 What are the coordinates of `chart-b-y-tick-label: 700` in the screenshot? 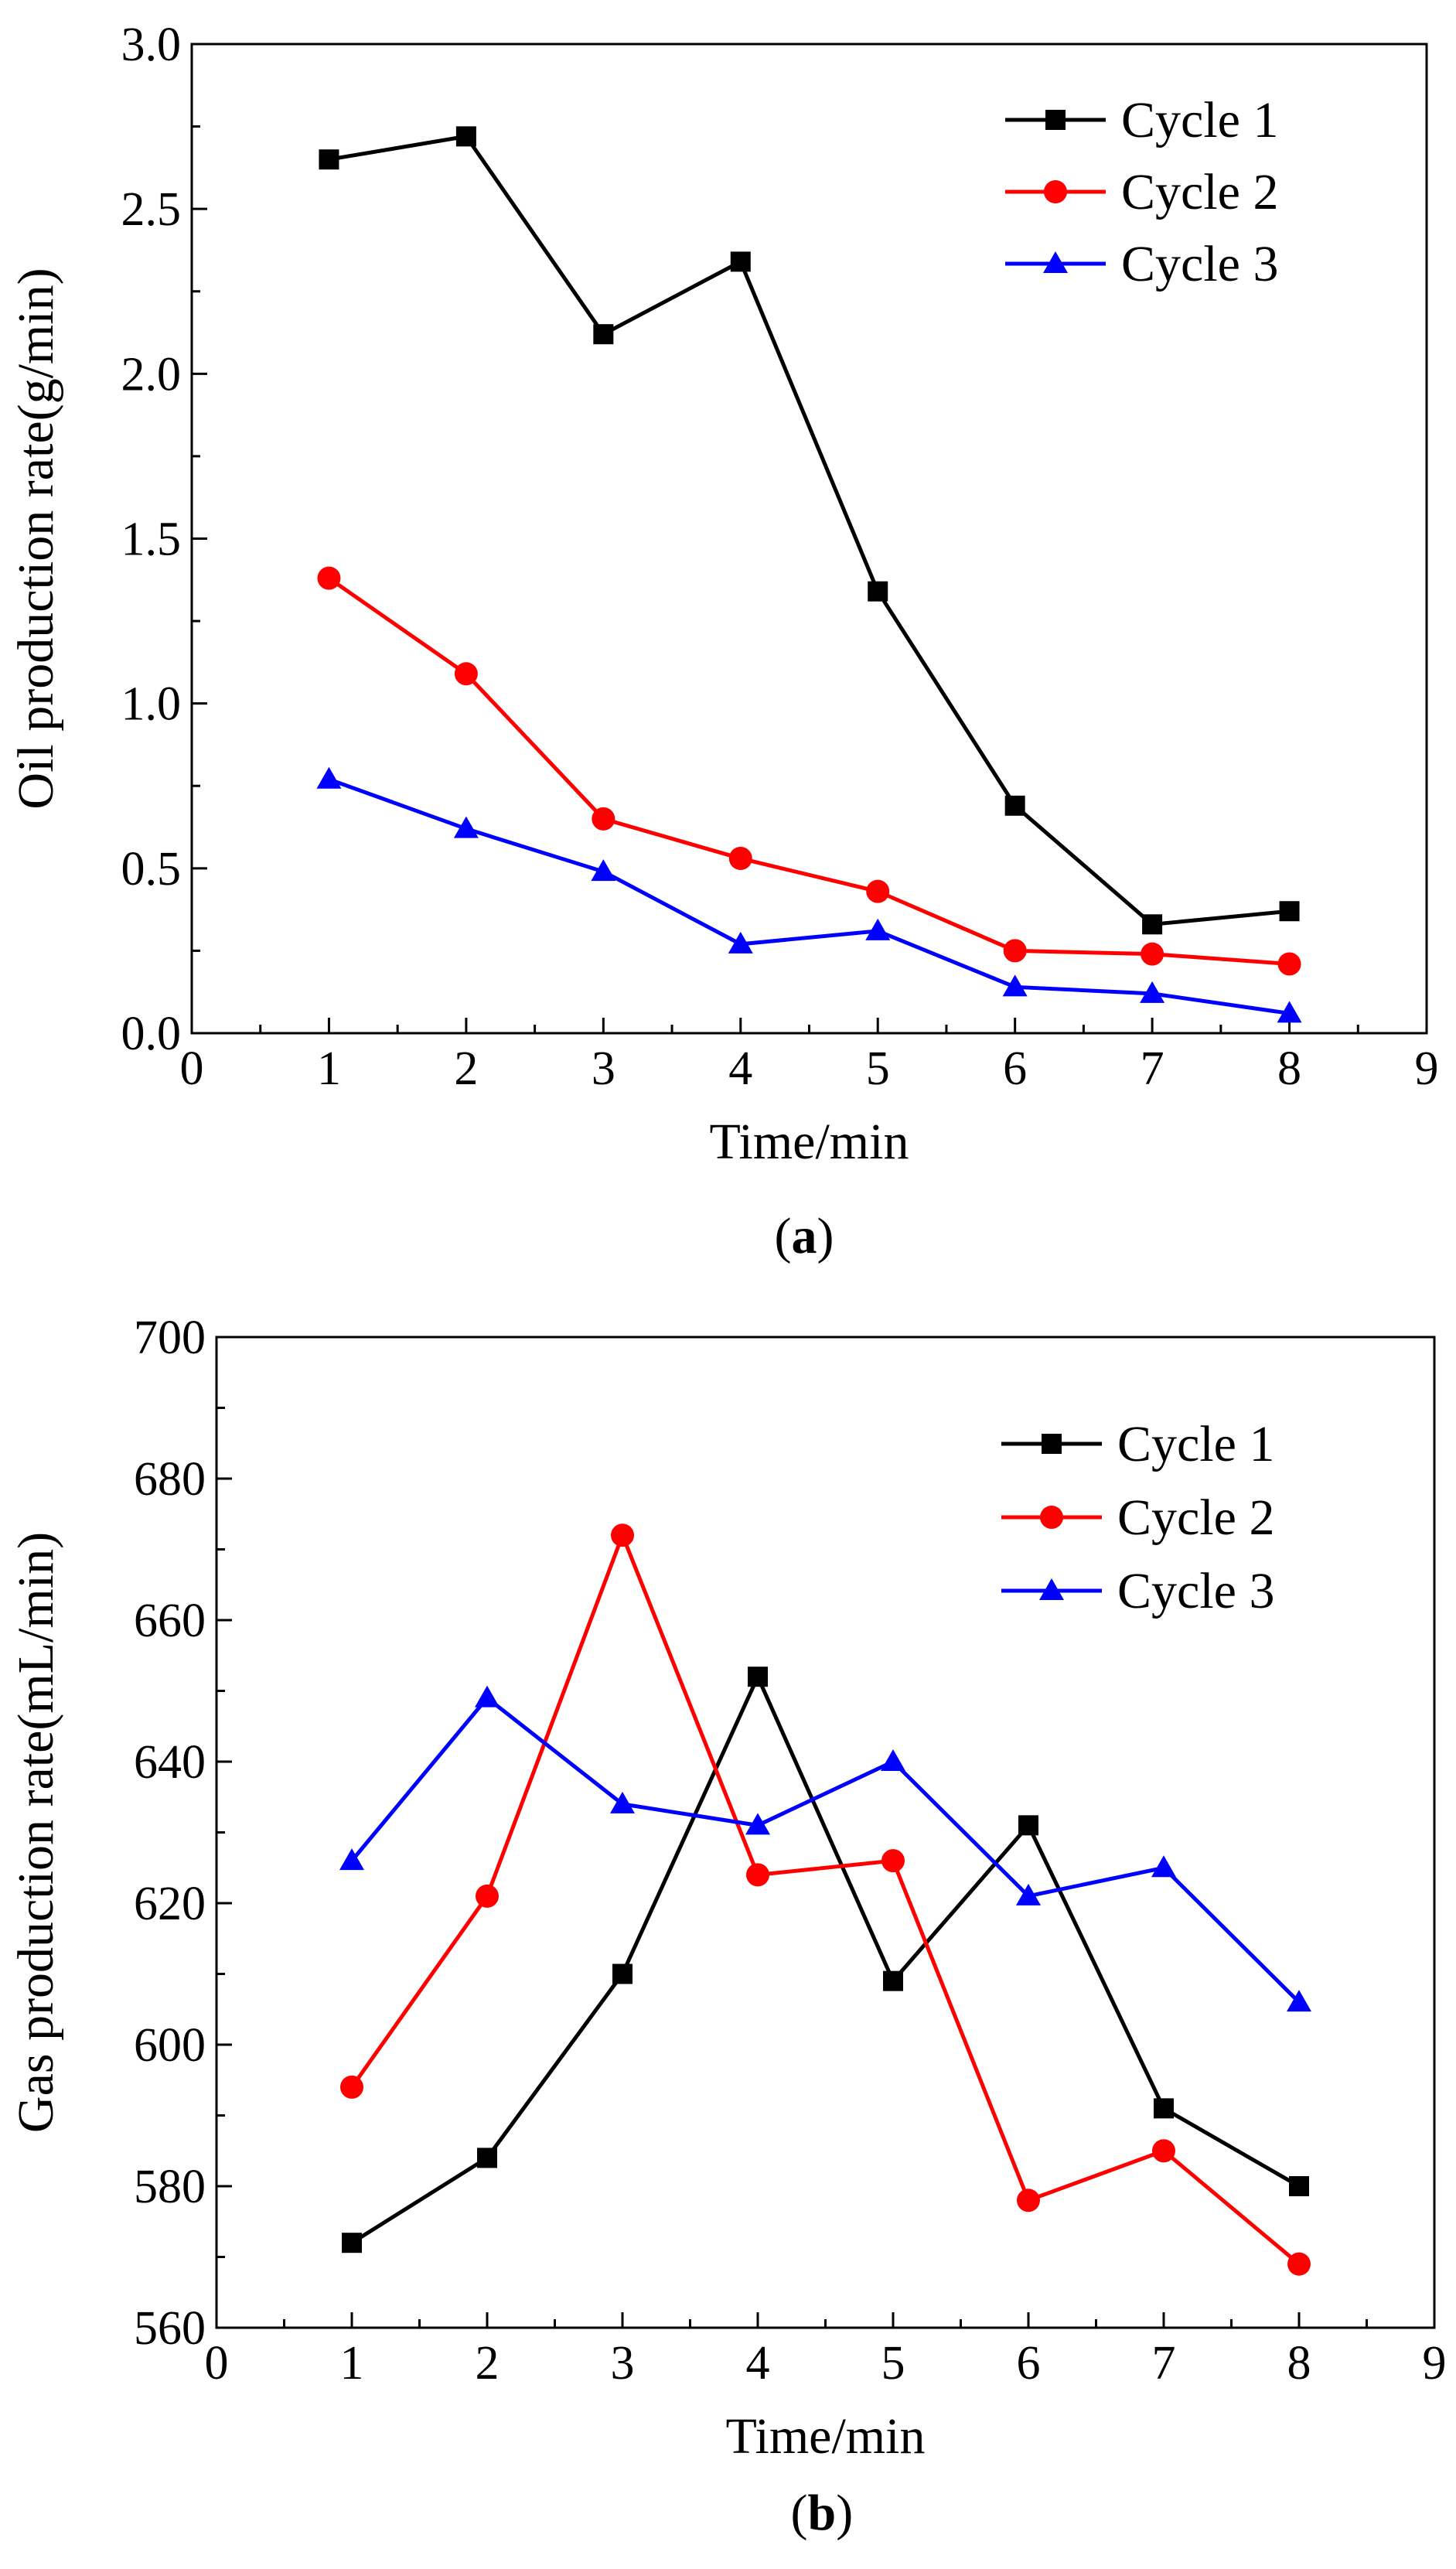 It's located at (170, 1338).